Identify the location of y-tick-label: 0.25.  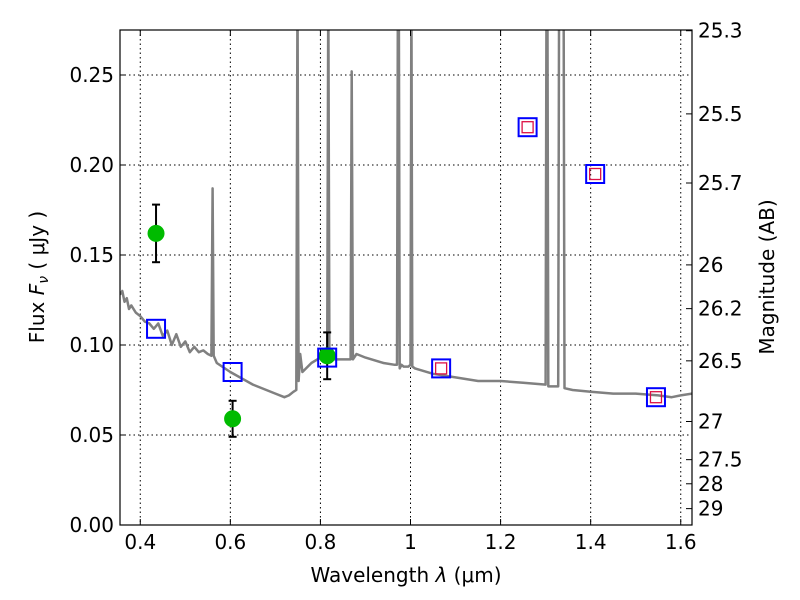
(91, 75).